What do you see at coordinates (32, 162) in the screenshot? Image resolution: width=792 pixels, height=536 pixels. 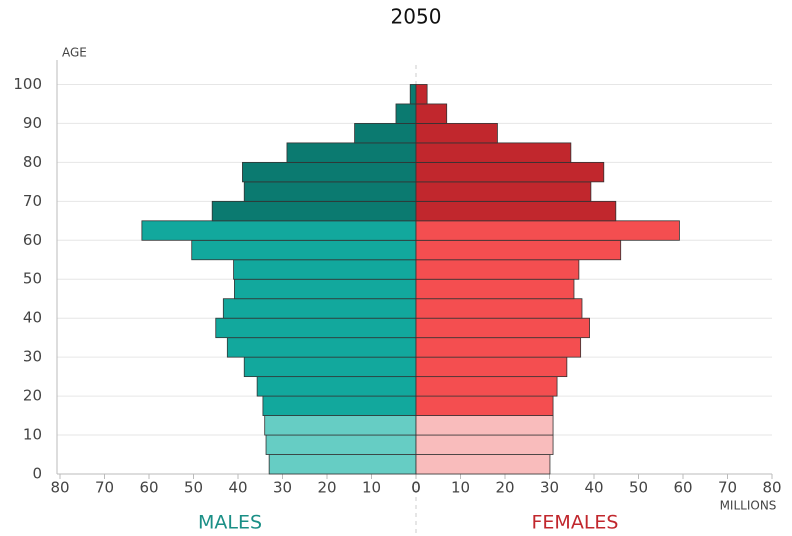 I see `y-tick-label: 80` at bounding box center [32, 162].